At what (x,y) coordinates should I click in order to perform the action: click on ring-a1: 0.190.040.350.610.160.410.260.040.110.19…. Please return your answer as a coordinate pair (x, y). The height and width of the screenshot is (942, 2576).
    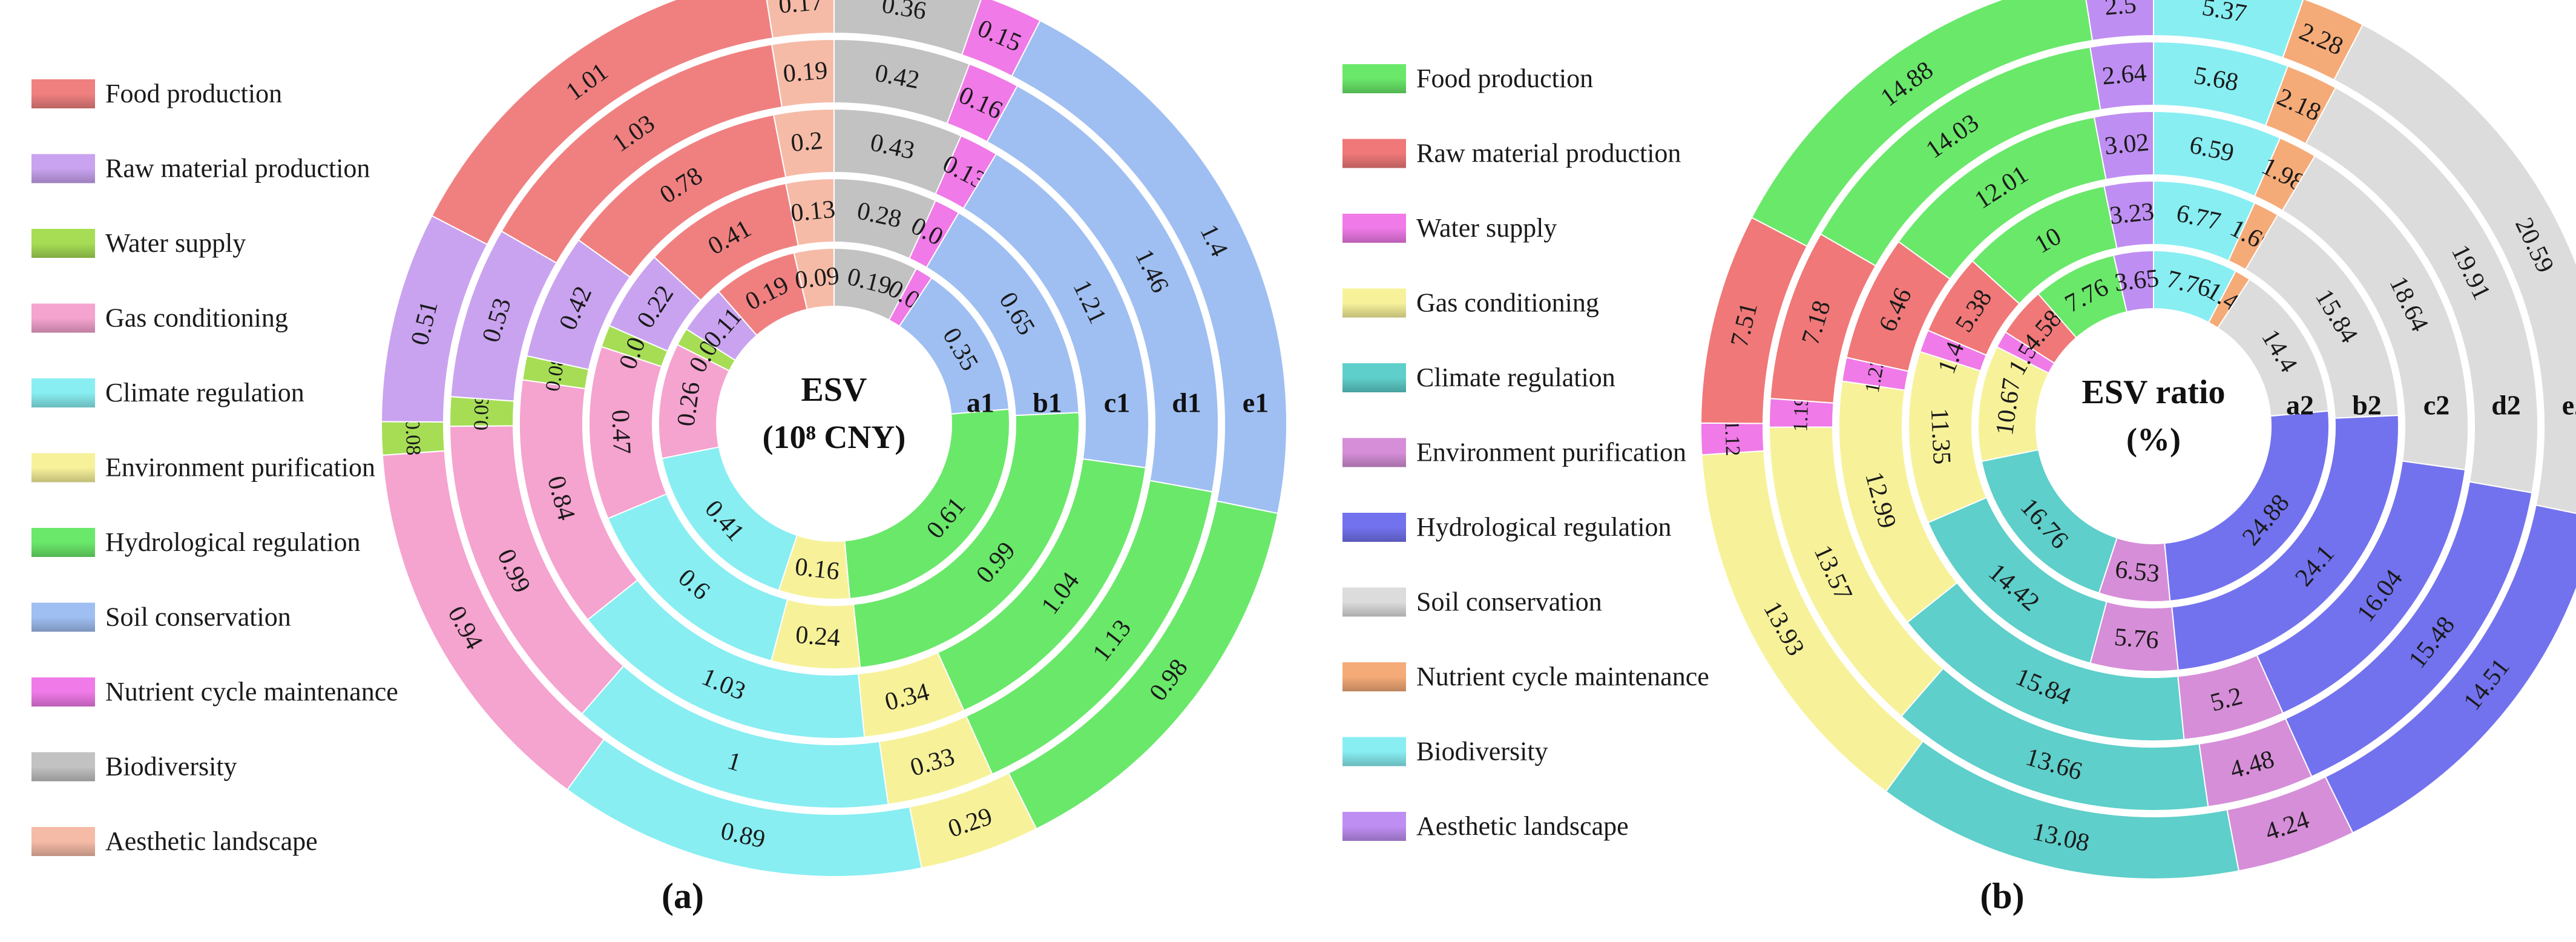
    Looking at the image, I should click on (834, 424).